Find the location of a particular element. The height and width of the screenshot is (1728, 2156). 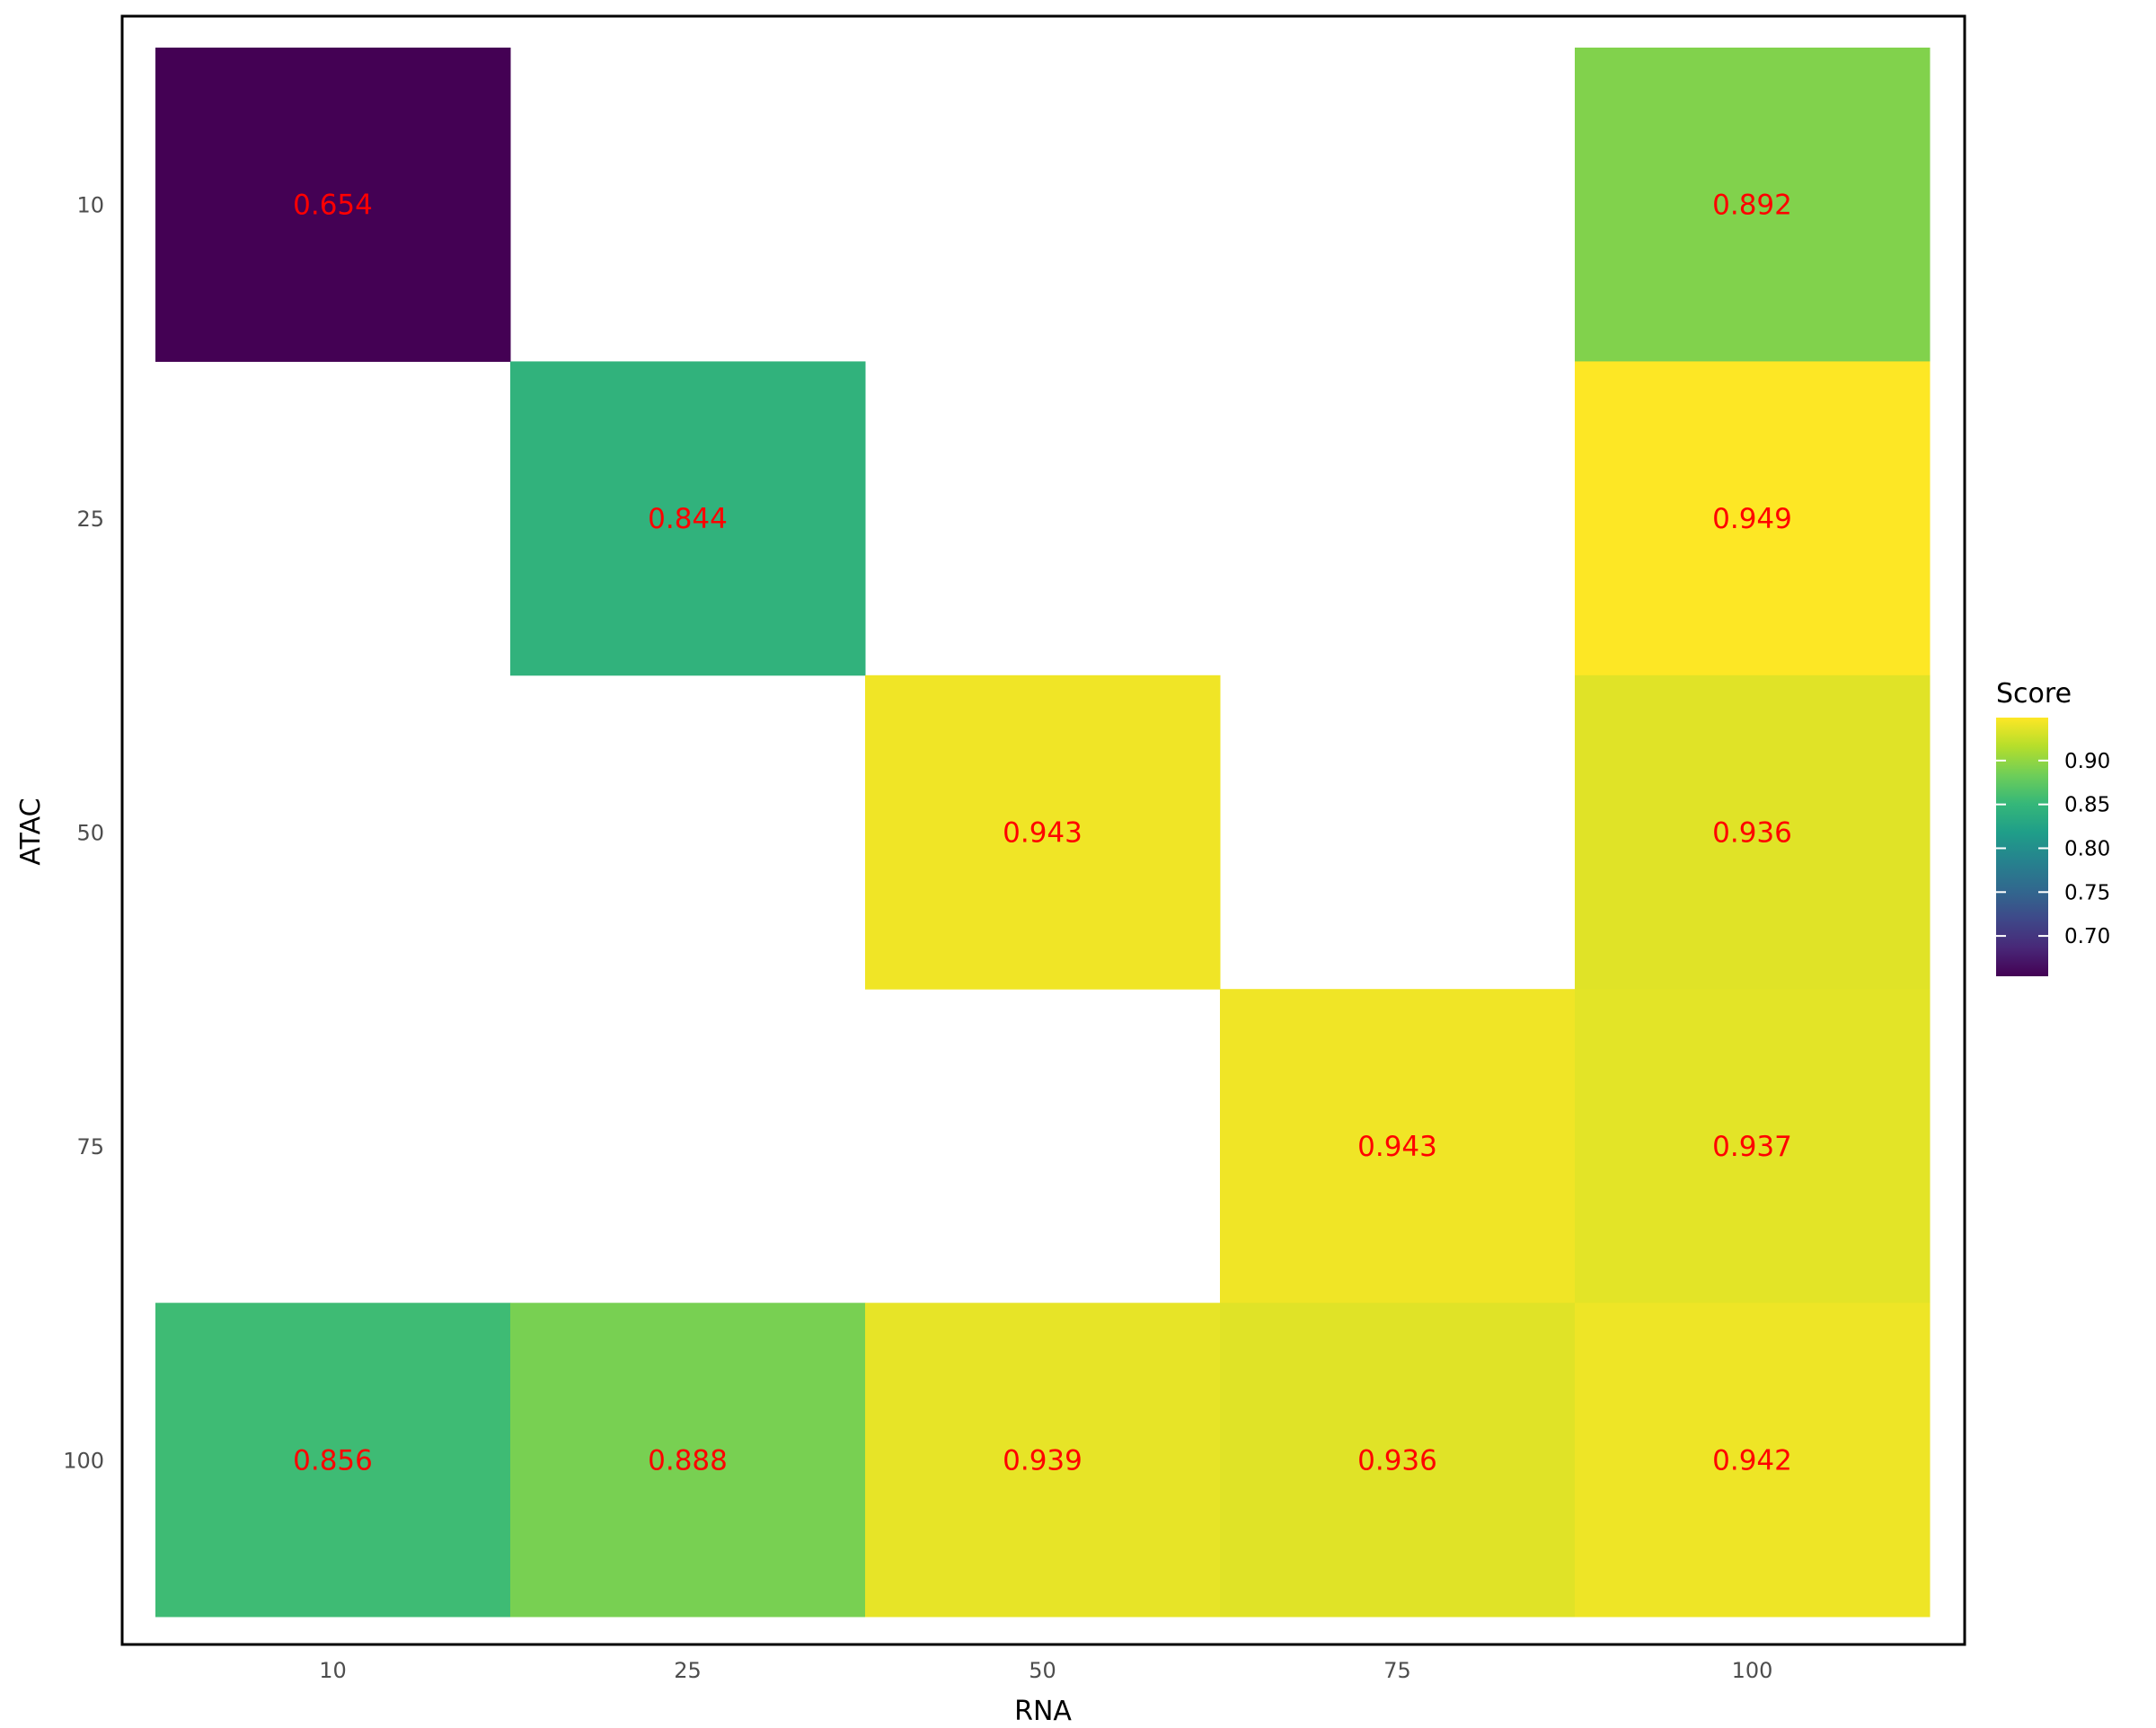

legend-title: Score is located at coordinates (2034, 694).